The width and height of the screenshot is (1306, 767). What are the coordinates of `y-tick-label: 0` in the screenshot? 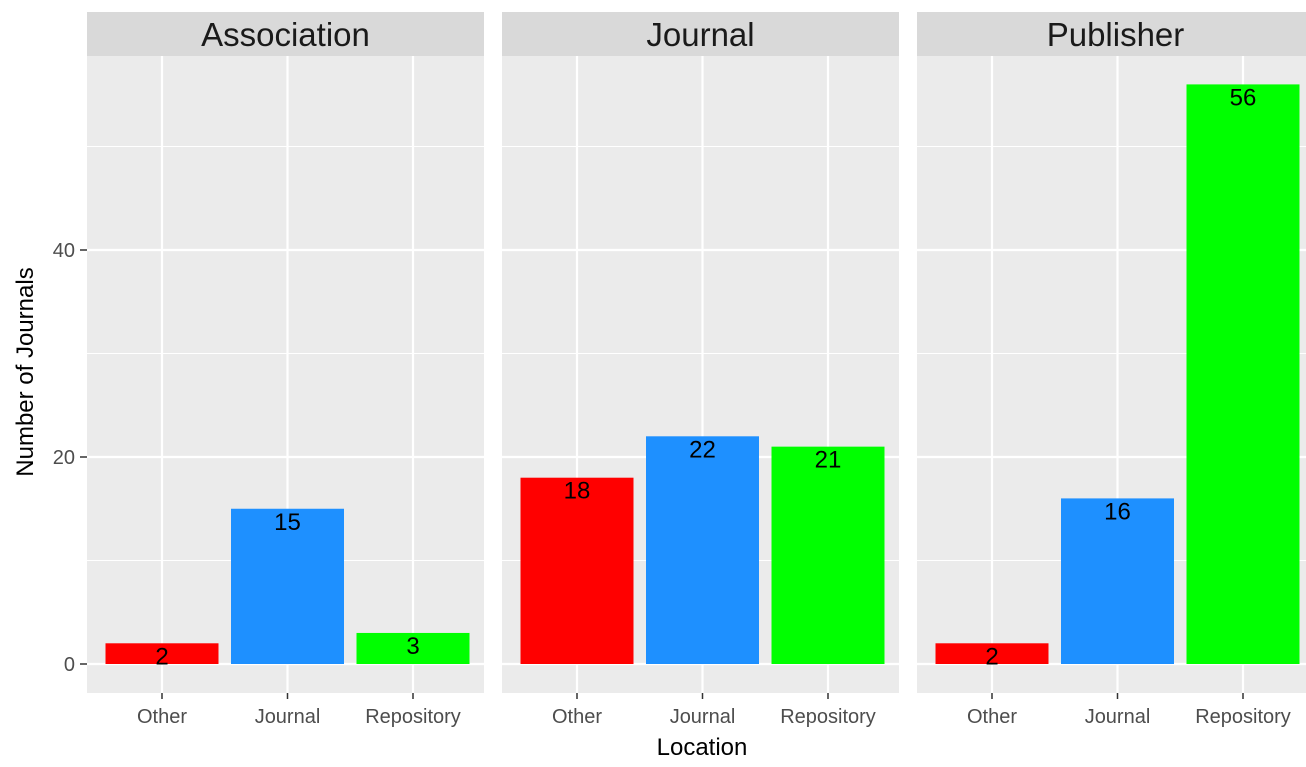 It's located at (69, 665).